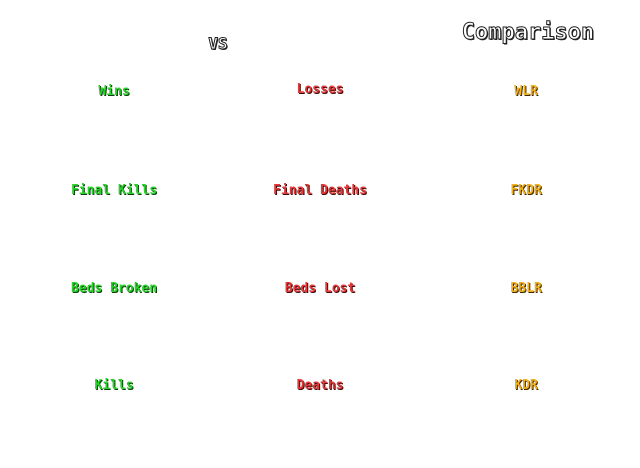 The image size is (640, 468). I want to click on comparison-title: Comparison, so click(528, 33).